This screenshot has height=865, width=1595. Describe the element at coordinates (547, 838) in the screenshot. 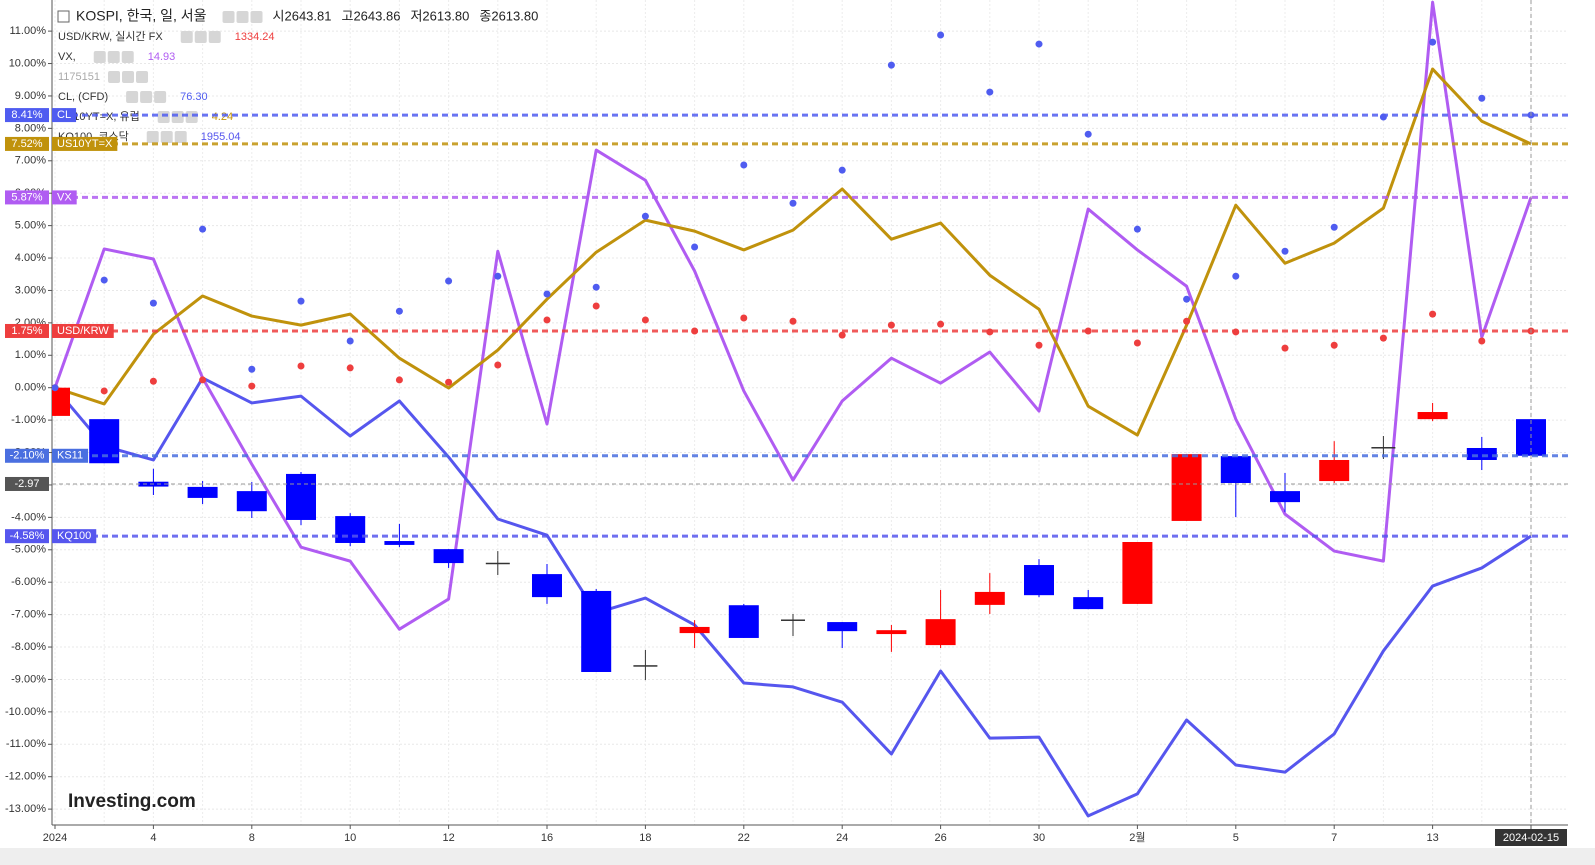

I see `x-tick-label: 16` at that location.